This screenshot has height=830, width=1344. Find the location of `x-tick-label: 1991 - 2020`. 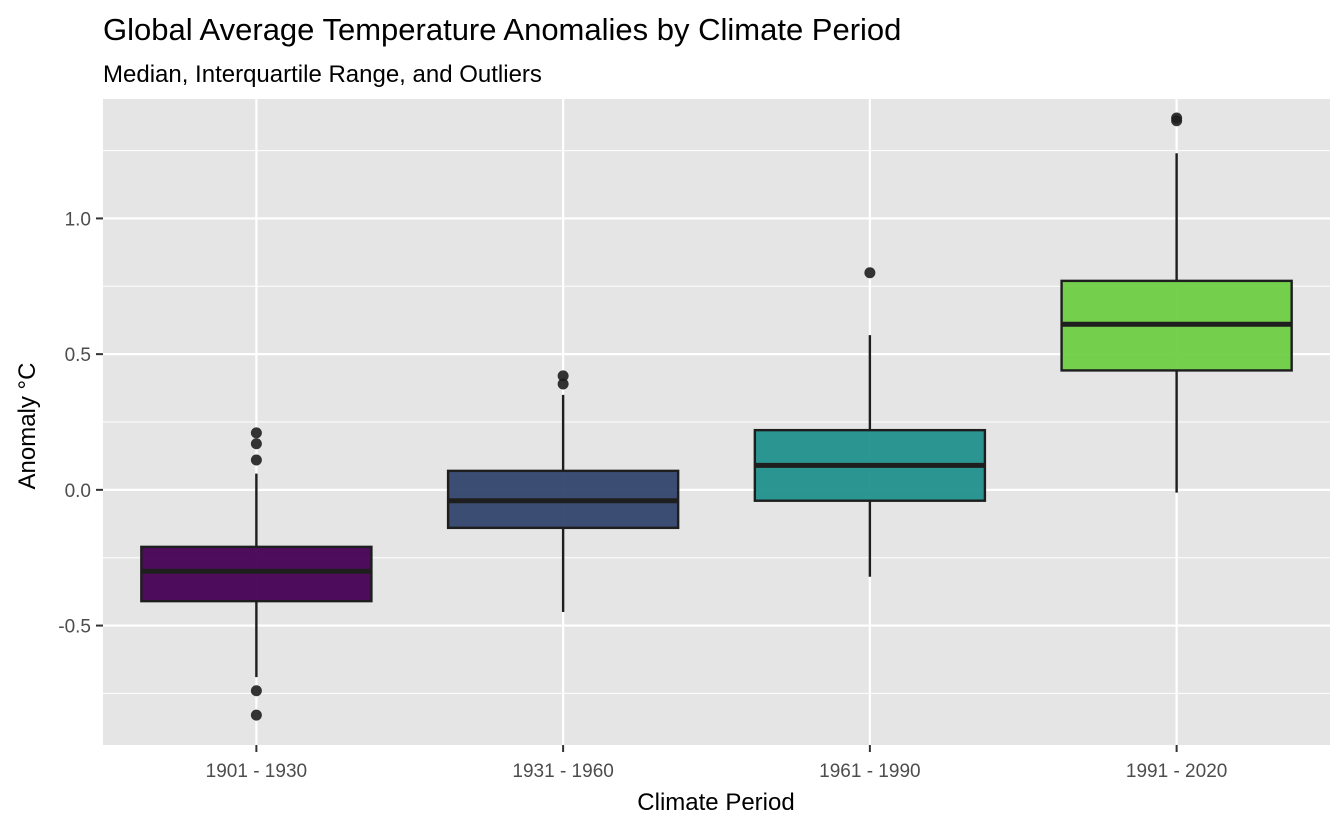

x-tick-label: 1991 - 2020 is located at coordinates (1176, 771).